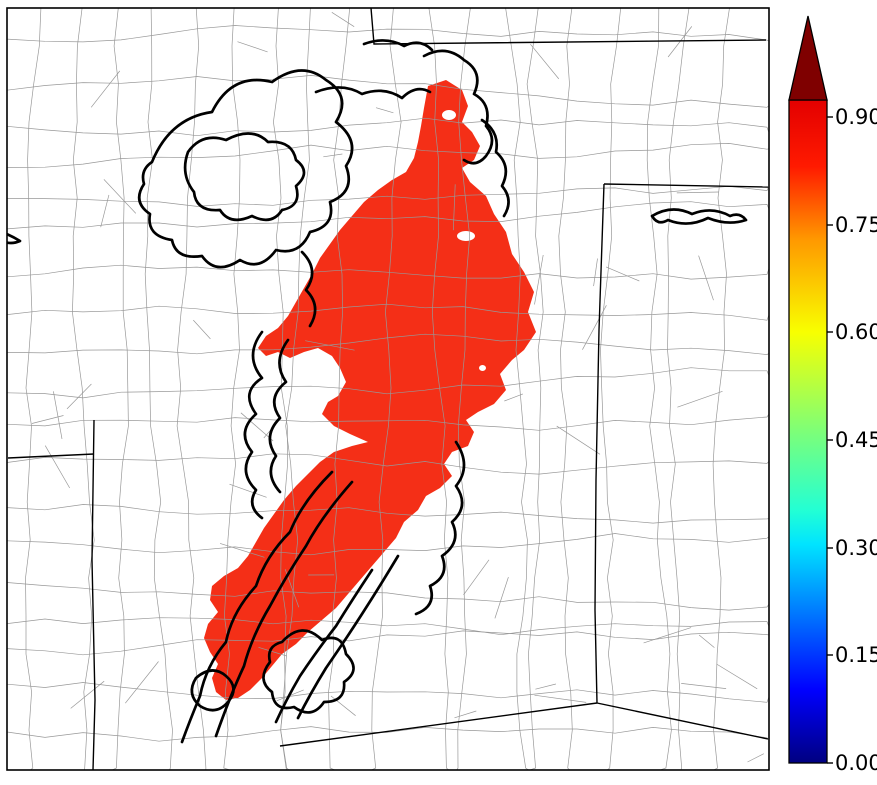 This screenshot has height=785, width=877. Describe the element at coordinates (808, 431) in the screenshot. I see `colorbar` at that location.